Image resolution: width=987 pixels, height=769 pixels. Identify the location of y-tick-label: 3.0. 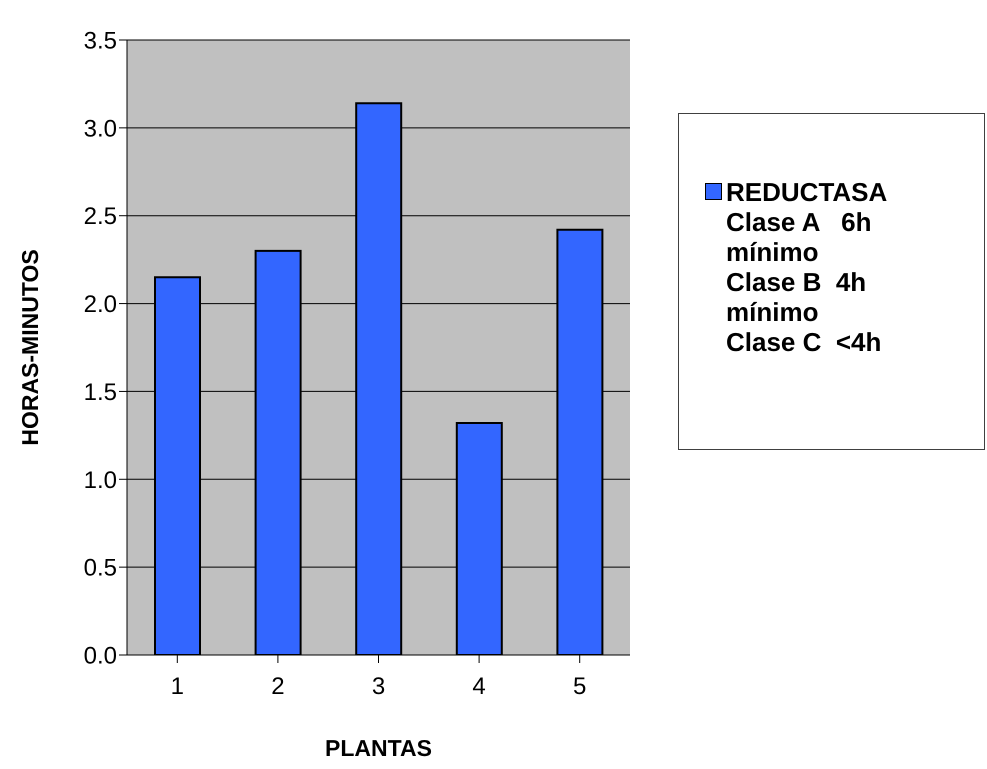
(100, 128).